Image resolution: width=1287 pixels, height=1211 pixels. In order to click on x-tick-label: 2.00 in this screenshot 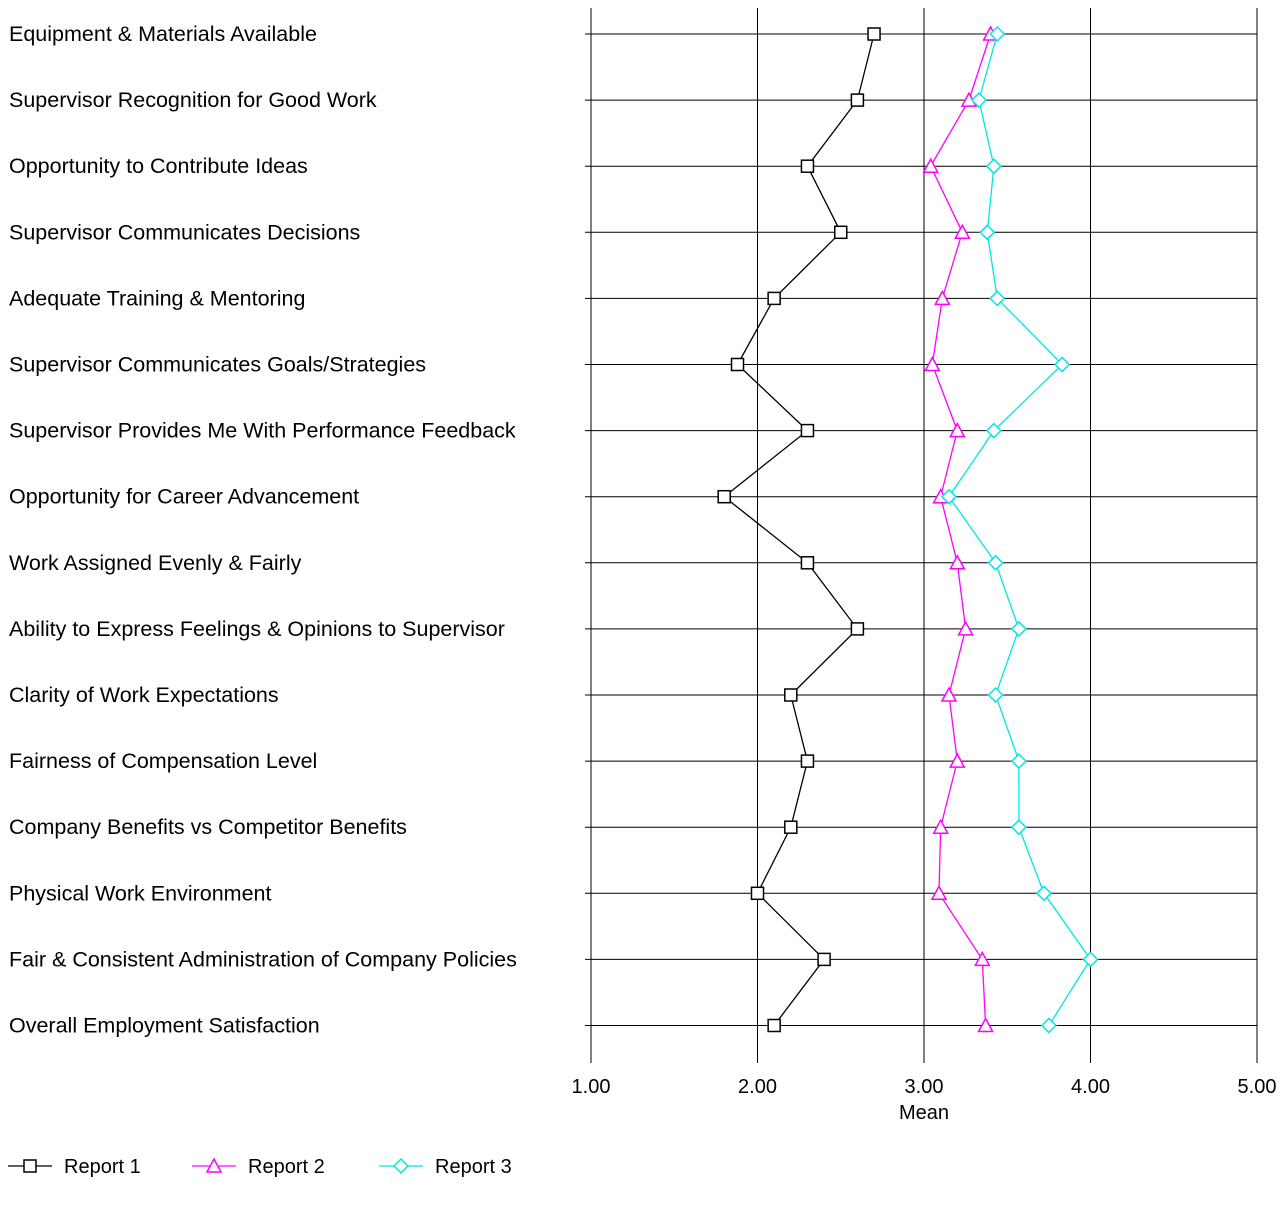, I will do `click(757, 1087)`.